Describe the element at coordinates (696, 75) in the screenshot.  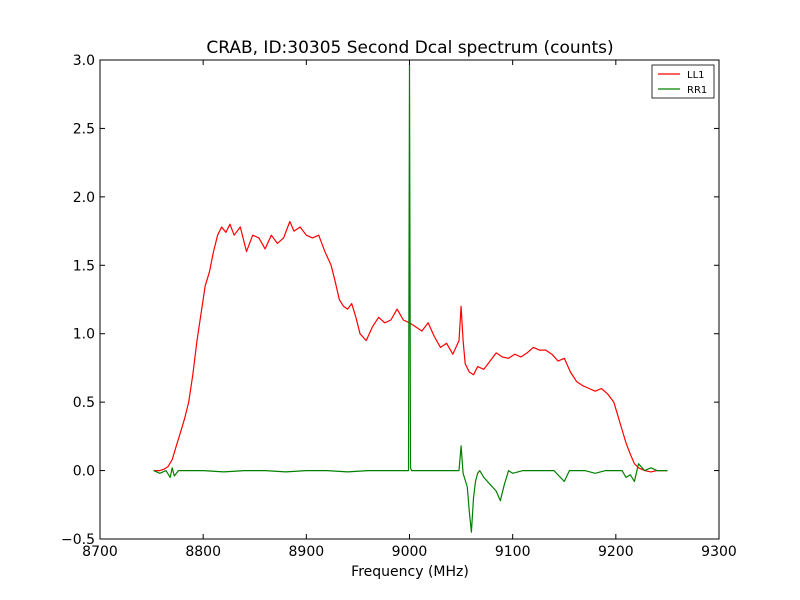
I see `legend-label-ll1: LL1` at that location.